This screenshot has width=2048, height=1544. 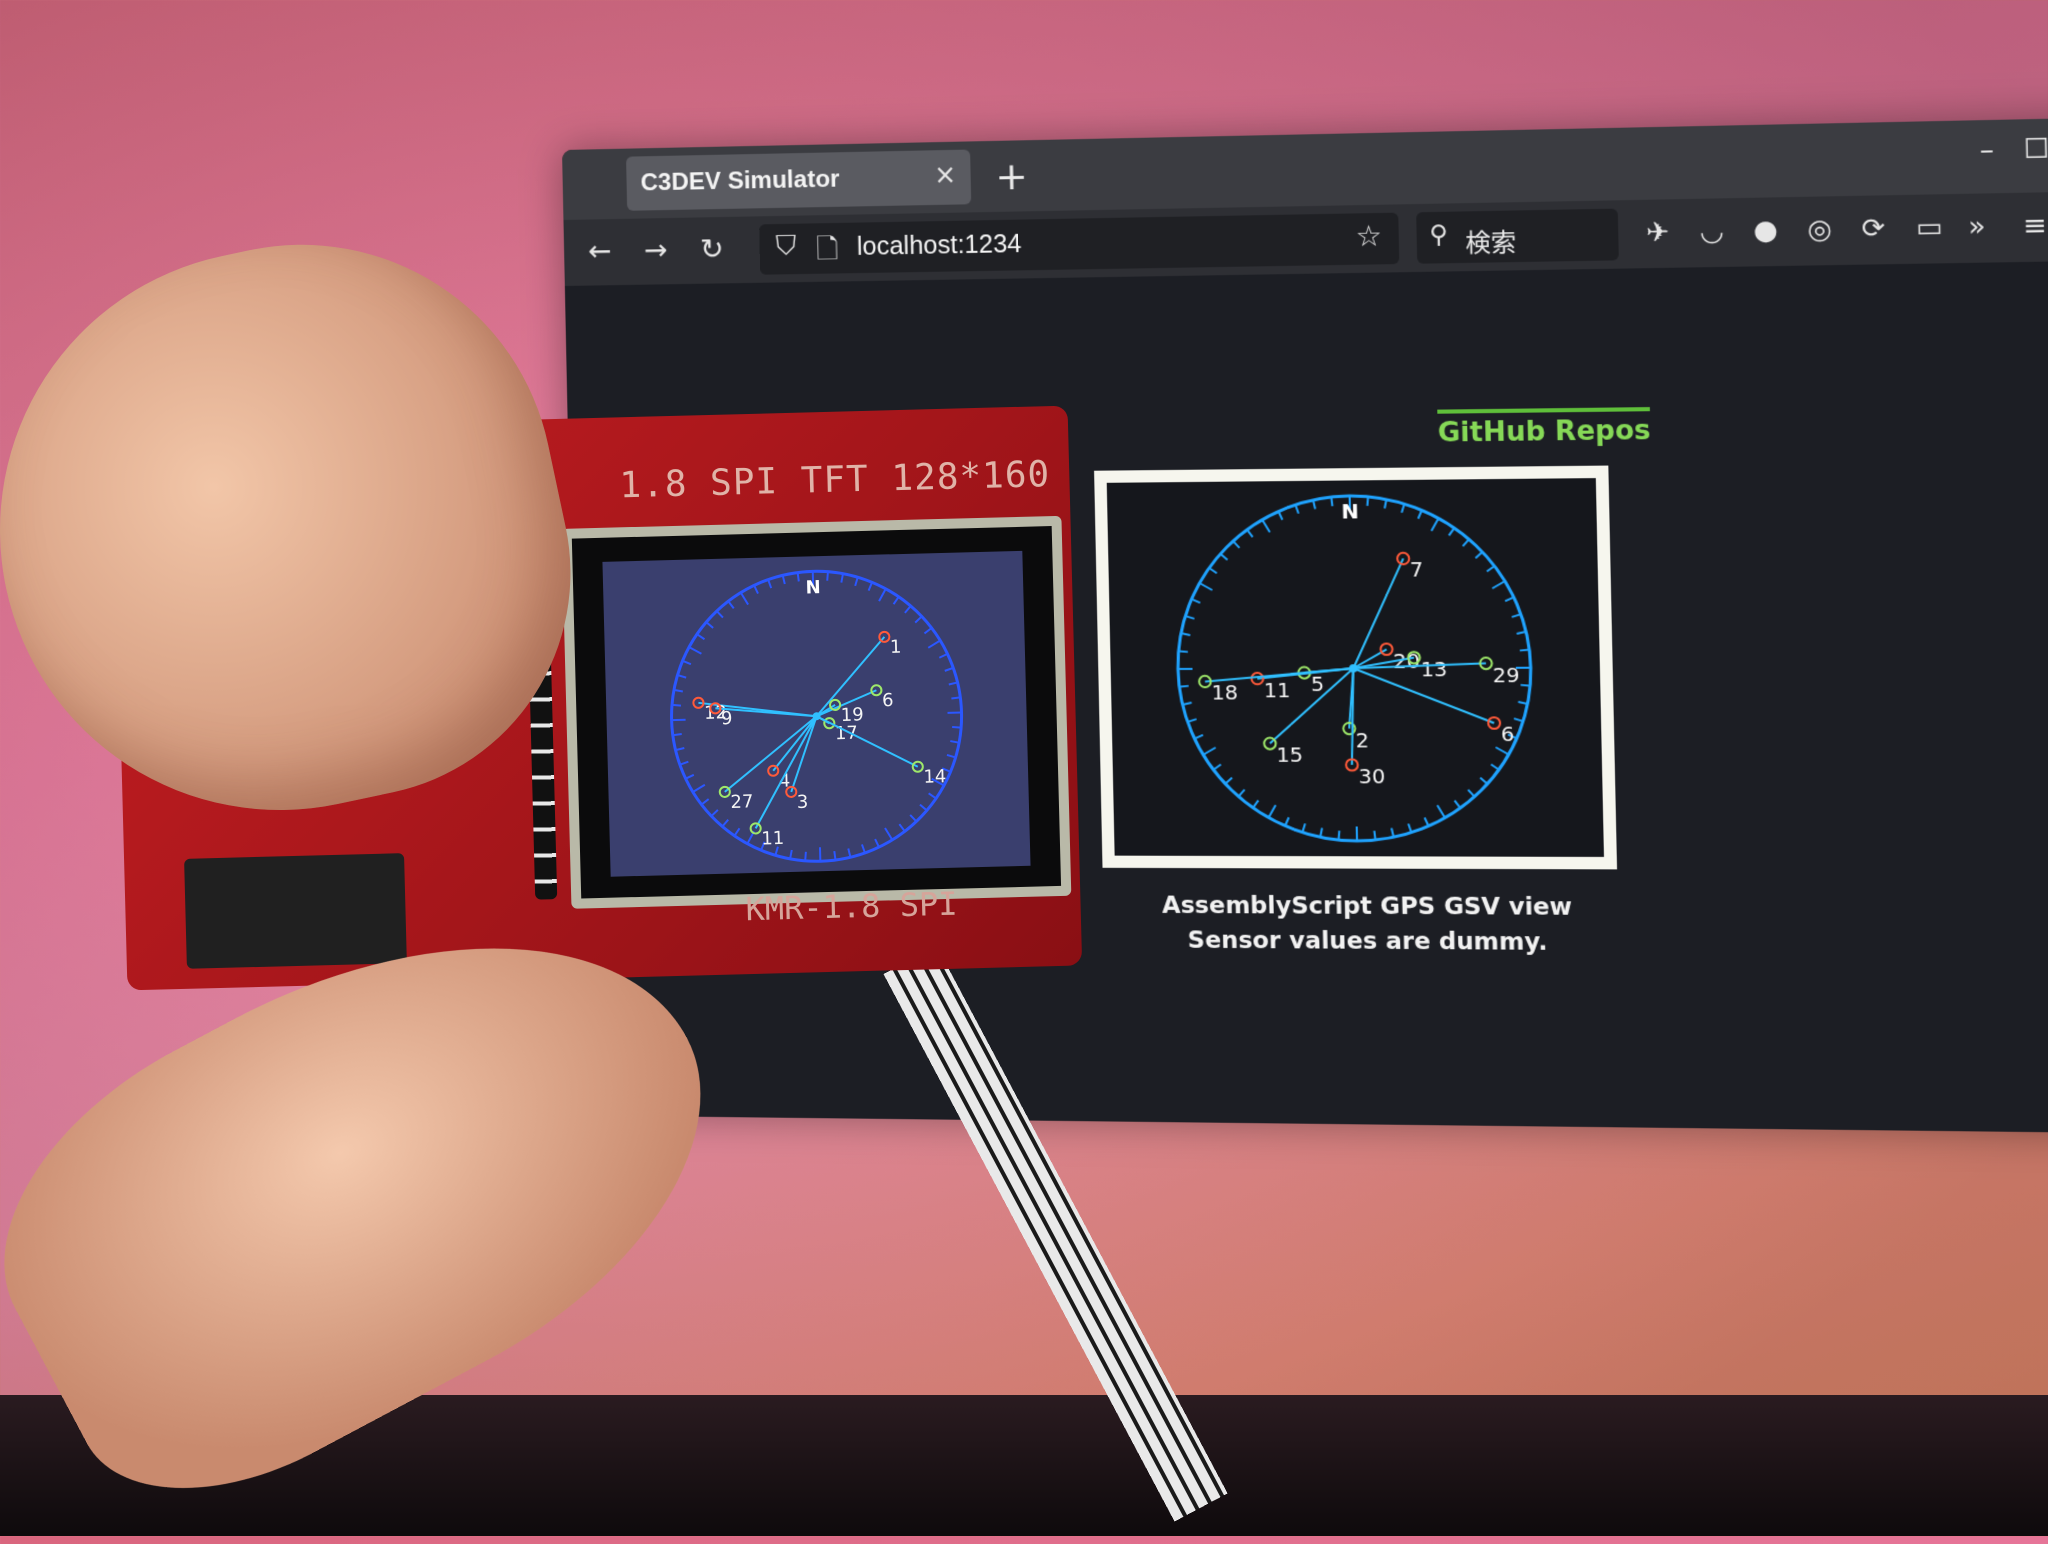 What do you see at coordinates (2035, 226) in the screenshot?
I see `menu-icon: ≡` at bounding box center [2035, 226].